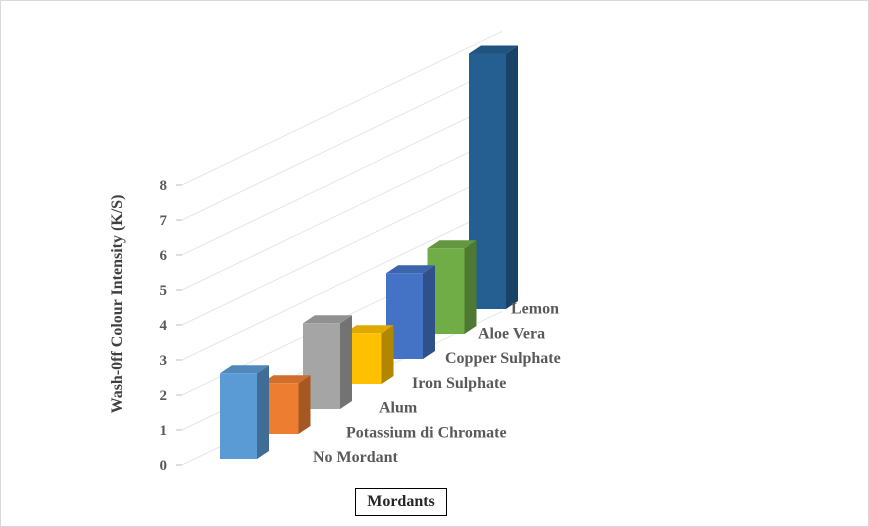 The width and height of the screenshot is (869, 527). Describe the element at coordinates (511, 333) in the screenshot. I see `category-label: Aloe Vera` at that location.